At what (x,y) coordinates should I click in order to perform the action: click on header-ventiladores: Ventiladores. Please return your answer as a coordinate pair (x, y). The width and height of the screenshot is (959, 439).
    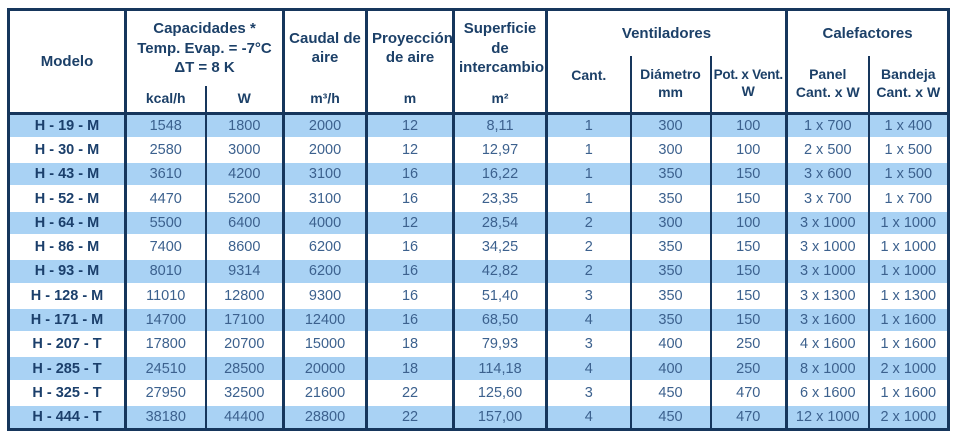
    Looking at the image, I should click on (667, 32).